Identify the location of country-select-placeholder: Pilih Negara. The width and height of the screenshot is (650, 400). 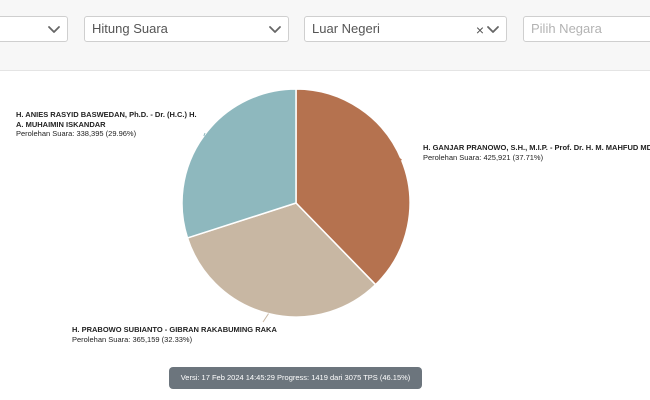
(566, 28).